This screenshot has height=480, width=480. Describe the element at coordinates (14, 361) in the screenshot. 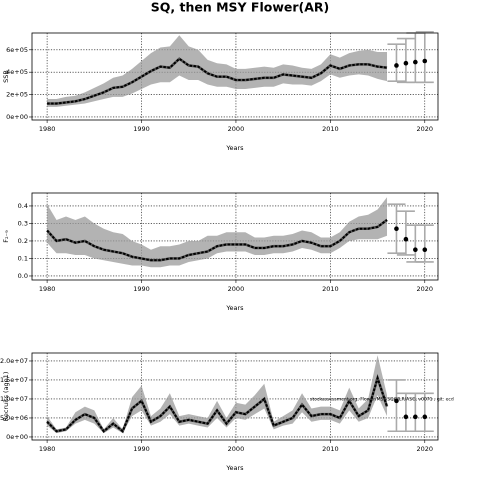

I see `y-tick-label: 2.0e+07` at that location.